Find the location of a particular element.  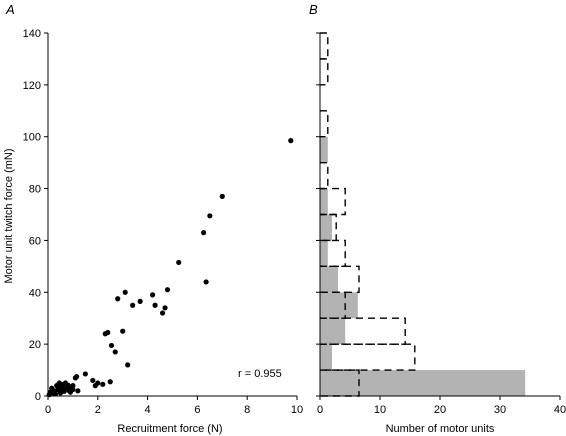

panel-b-x-ticks: 0 10 20 30 40 is located at coordinates (441, 406).